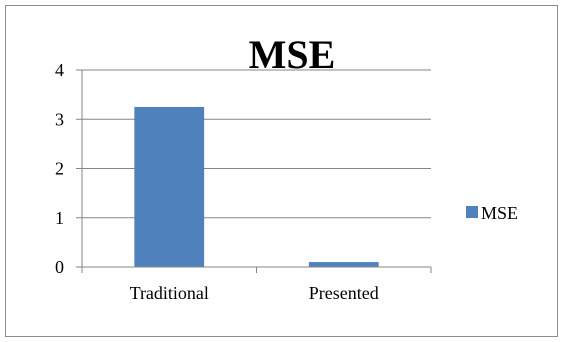 The width and height of the screenshot is (565, 342). I want to click on x-tick-label: Presented, so click(344, 293).